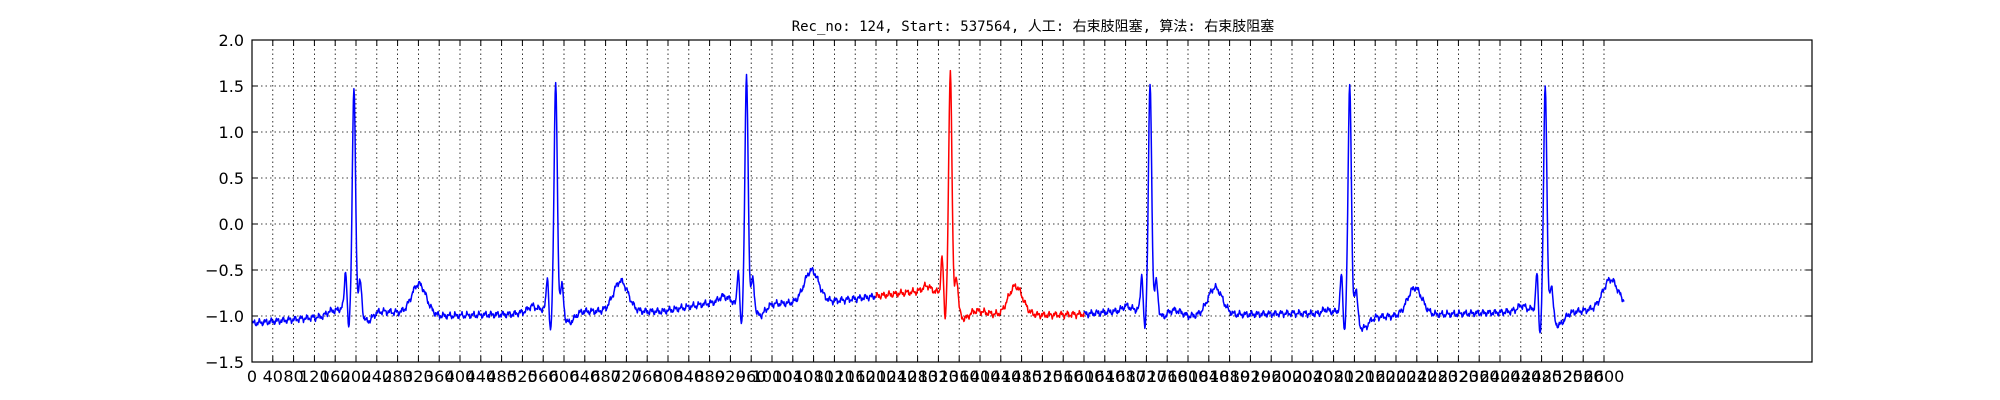 The width and height of the screenshot is (2000, 400). What do you see at coordinates (1021, 376) in the screenshot?
I see `x-tick-label: 1480` at bounding box center [1021, 376].